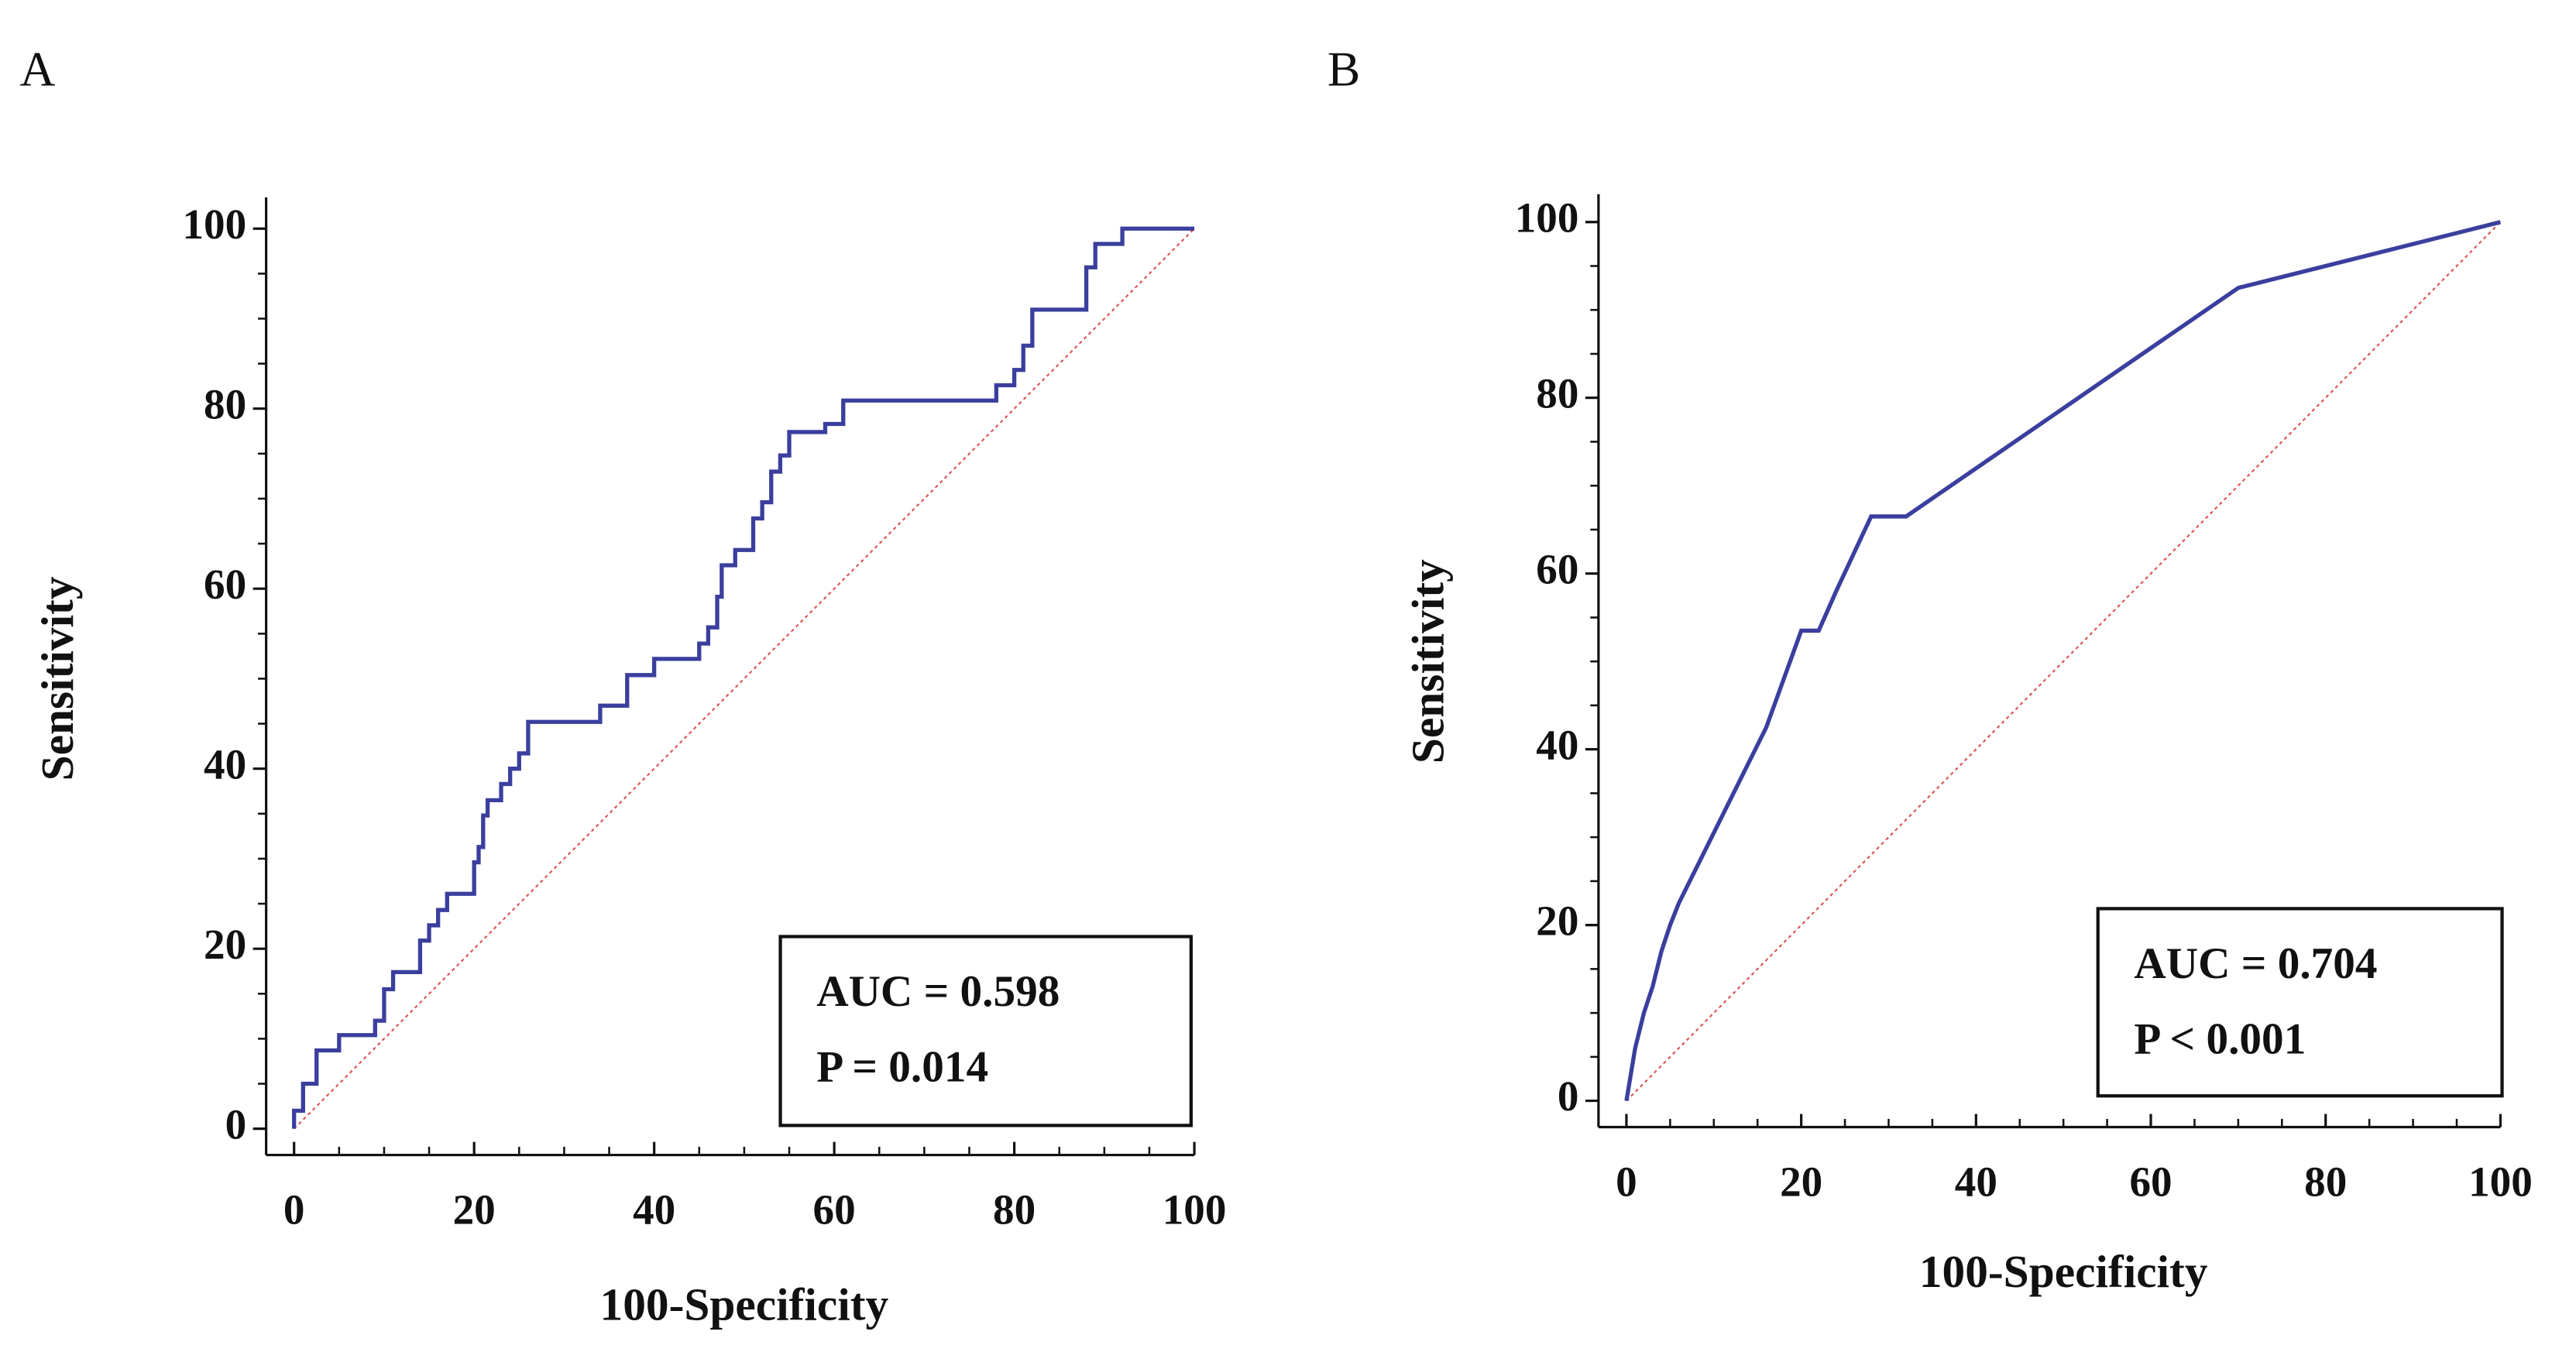 The height and width of the screenshot is (1359, 2576). What do you see at coordinates (938, 991) in the screenshot?
I see `annotation: AUC = 0.598` at bounding box center [938, 991].